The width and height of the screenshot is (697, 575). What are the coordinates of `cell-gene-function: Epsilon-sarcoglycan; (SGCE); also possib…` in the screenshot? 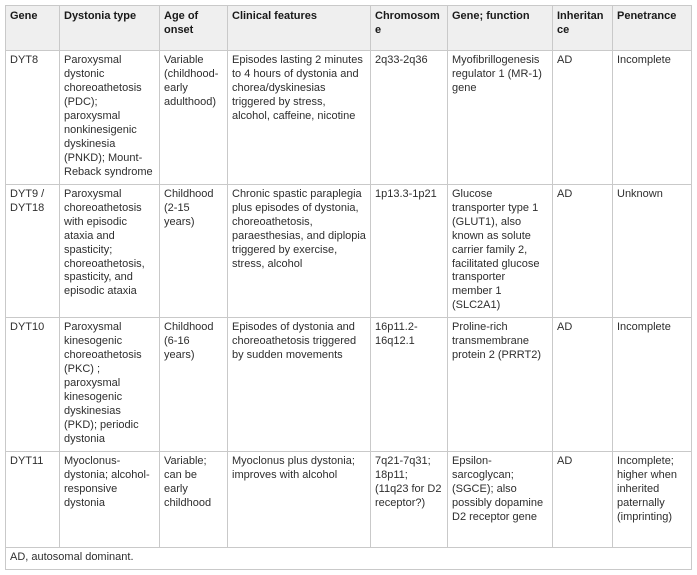 It's located at (500, 500).